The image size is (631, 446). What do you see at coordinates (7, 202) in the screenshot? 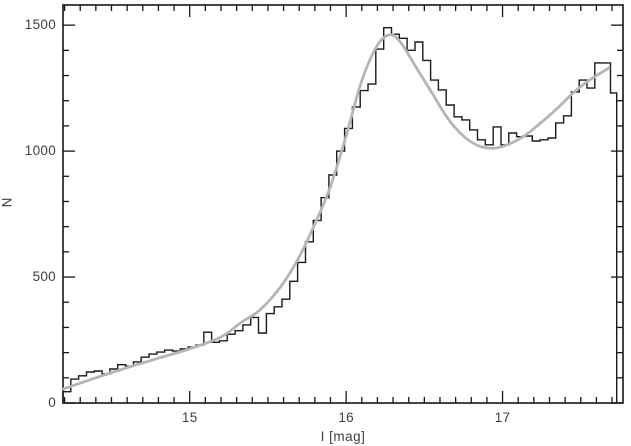
I see `y-axis-title: N` at bounding box center [7, 202].